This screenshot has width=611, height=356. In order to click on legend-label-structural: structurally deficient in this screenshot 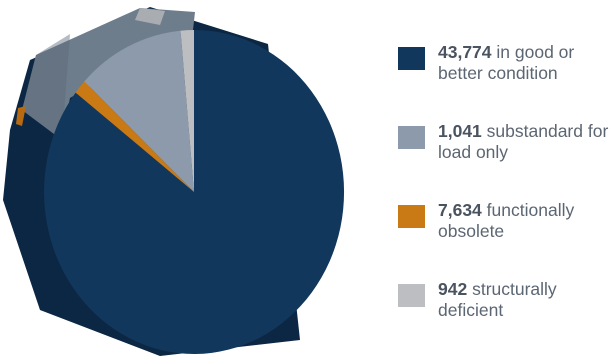, I will do `click(497, 299)`.